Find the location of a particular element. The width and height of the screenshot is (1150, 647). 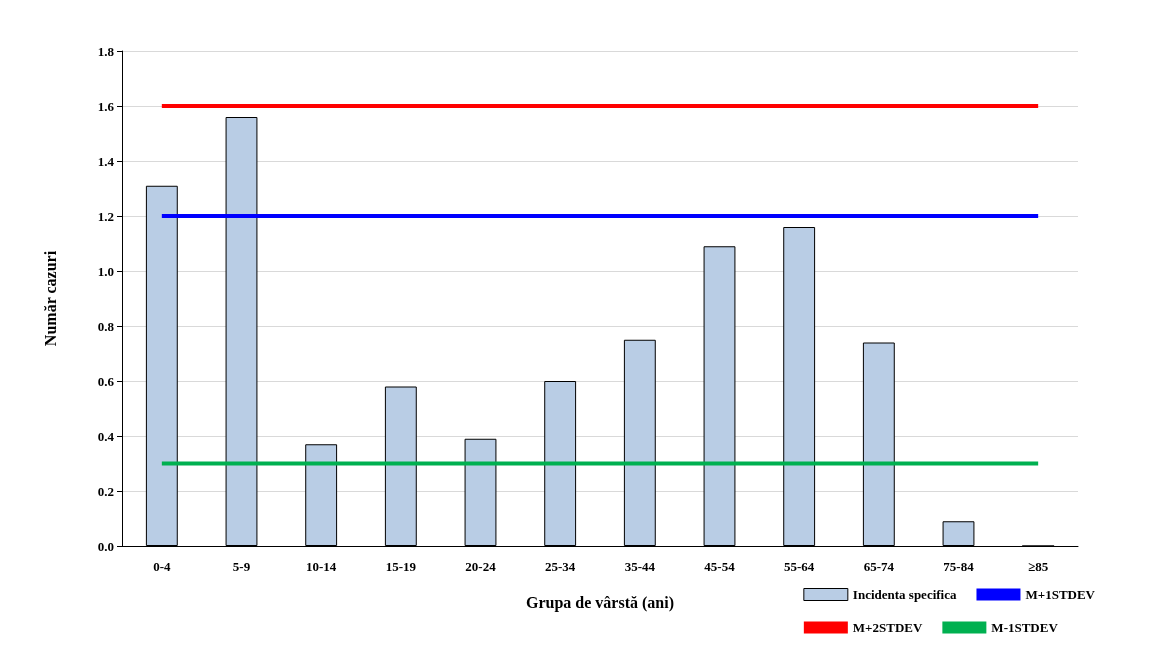

y-tick-label: 1.8 is located at coordinates (106, 51).